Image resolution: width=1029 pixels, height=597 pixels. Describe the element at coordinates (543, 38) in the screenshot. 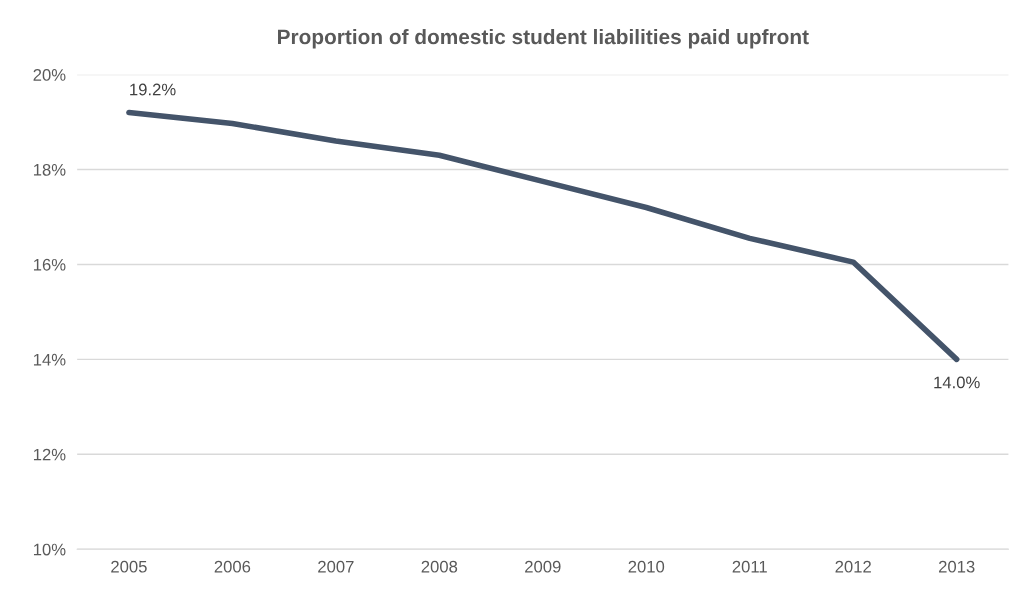

I see `chart-title: Proportion of domestic student liabilities paid upfront` at that location.